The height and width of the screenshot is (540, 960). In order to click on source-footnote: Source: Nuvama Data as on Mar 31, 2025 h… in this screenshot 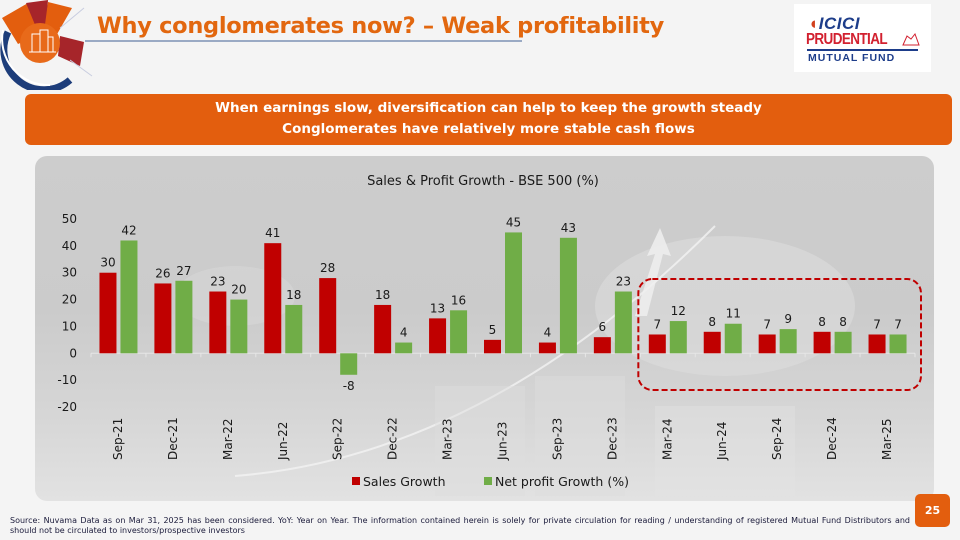, I will do `click(460, 525)`.